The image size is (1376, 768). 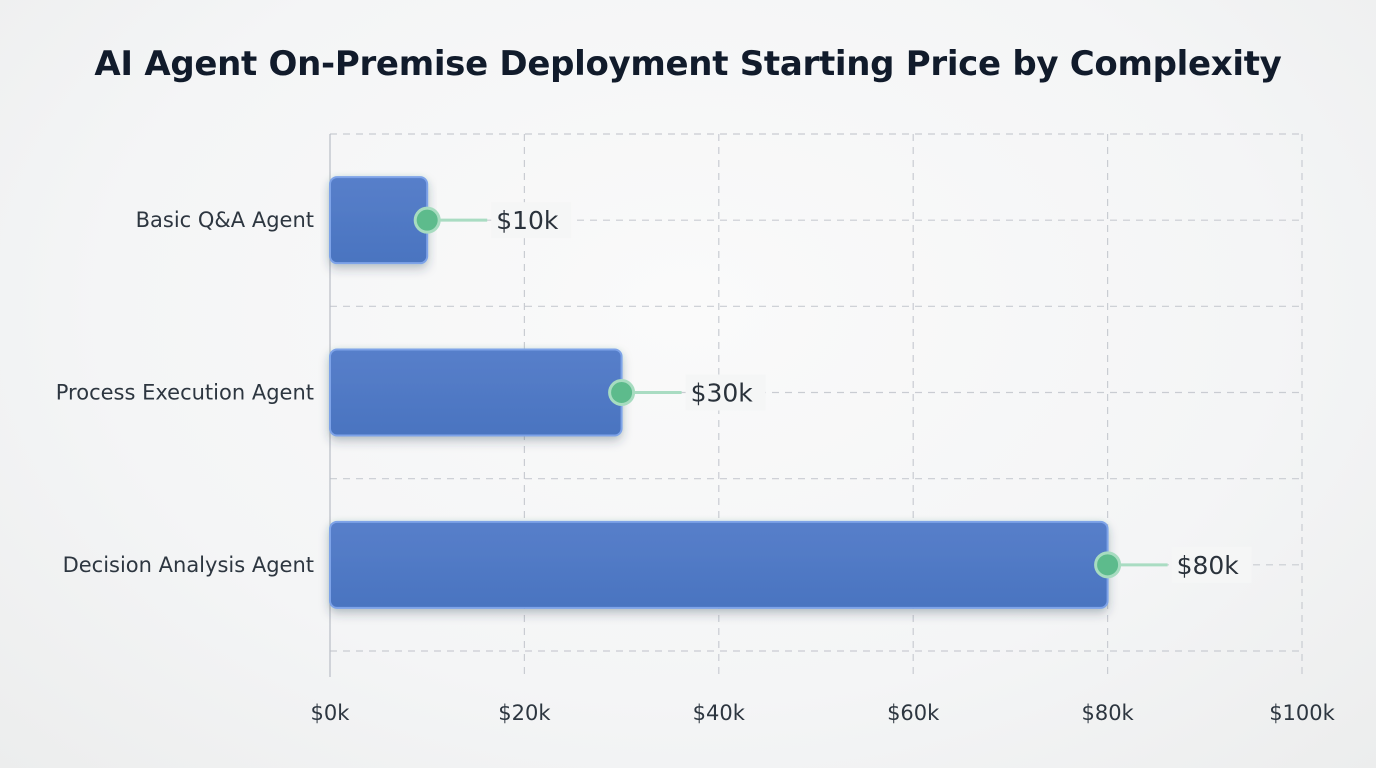 I want to click on category-label: Decision Analysis Agent, so click(x=188, y=565).